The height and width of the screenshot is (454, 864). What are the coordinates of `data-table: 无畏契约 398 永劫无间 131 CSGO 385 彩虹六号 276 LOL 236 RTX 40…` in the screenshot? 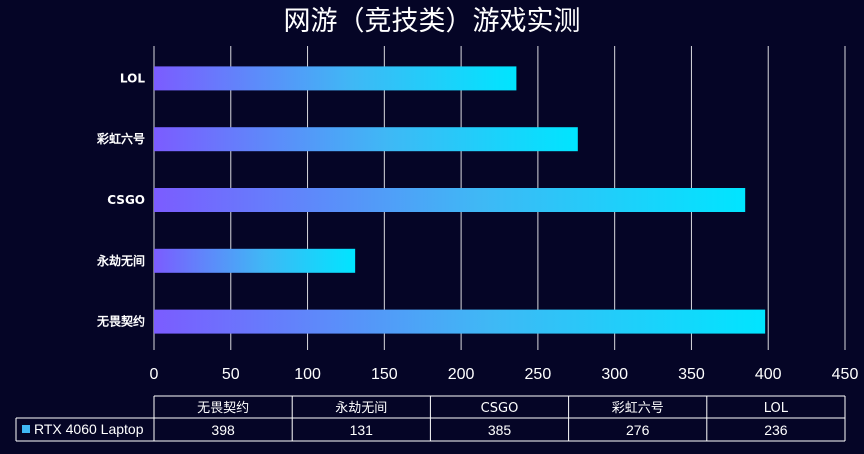 It's located at (430, 418).